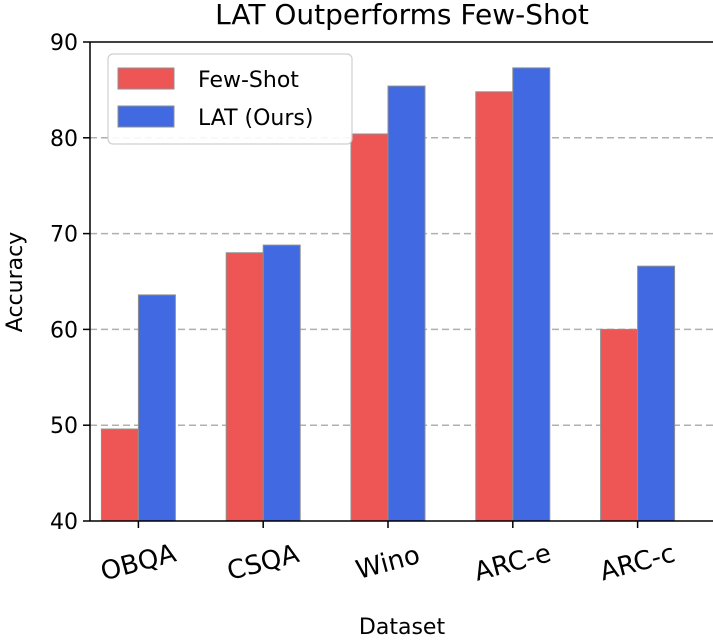 Image resolution: width=713 pixels, height=644 pixels. I want to click on x-tick-label: CSQA, so click(263, 563).